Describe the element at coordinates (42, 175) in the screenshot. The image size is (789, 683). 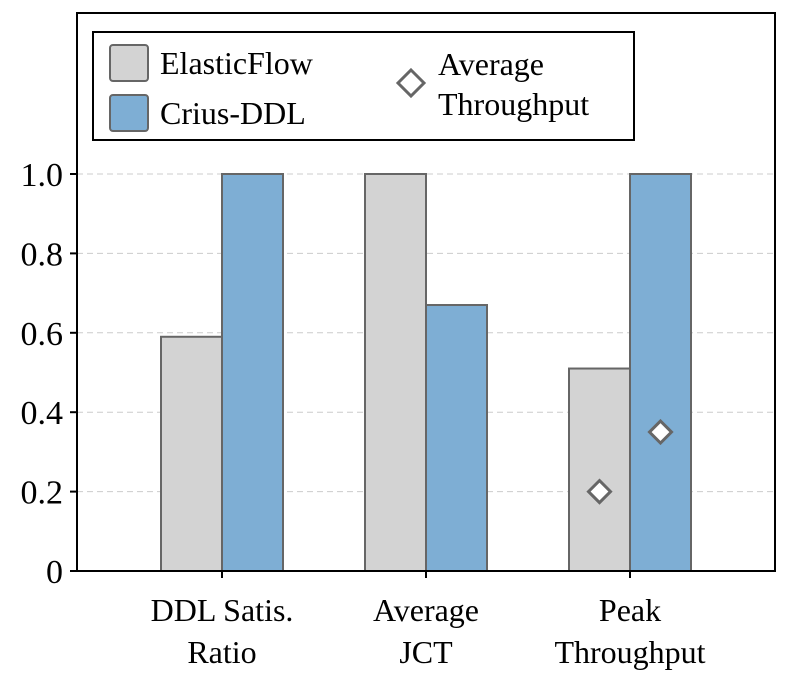
I see `y-tick-label: 1.0` at that location.